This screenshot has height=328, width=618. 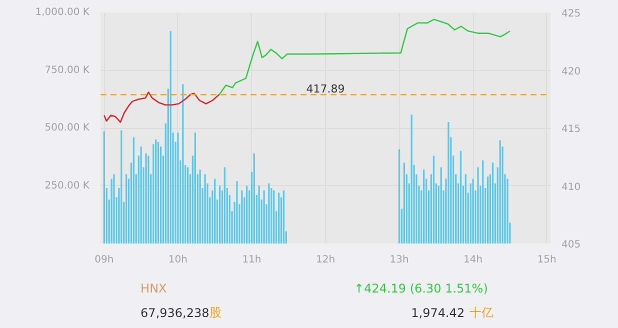 What do you see at coordinates (473, 260) in the screenshot?
I see `x-tick-label: 14h` at bounding box center [473, 260].